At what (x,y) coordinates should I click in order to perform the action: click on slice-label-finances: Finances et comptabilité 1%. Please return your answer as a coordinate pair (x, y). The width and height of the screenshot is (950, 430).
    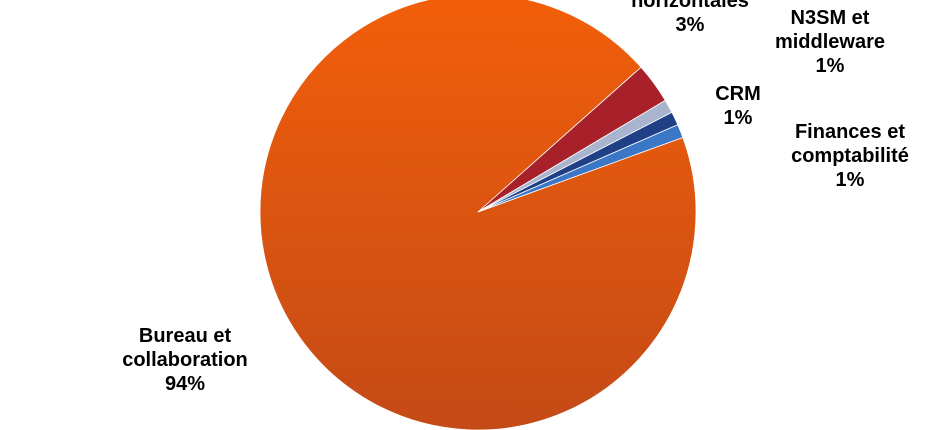
    Looking at the image, I should click on (850, 156).